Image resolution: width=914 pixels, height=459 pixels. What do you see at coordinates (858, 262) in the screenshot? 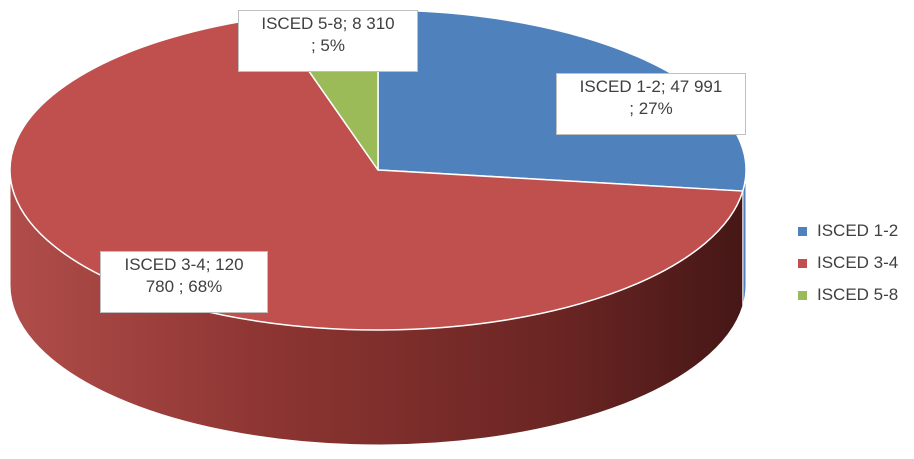
I see `legend-label: ISCED 3-4` at bounding box center [858, 262].